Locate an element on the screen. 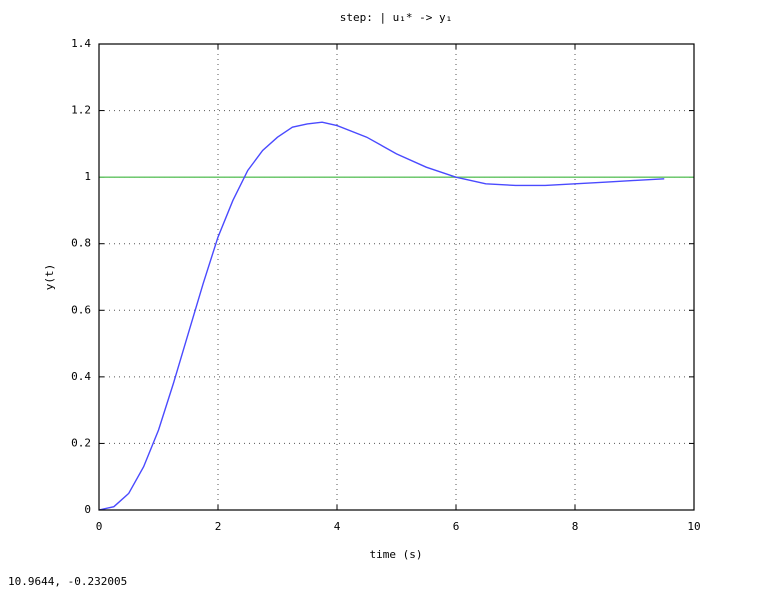 This screenshot has height=591, width=768. y-axis-label: y(t) is located at coordinates (49, 277).